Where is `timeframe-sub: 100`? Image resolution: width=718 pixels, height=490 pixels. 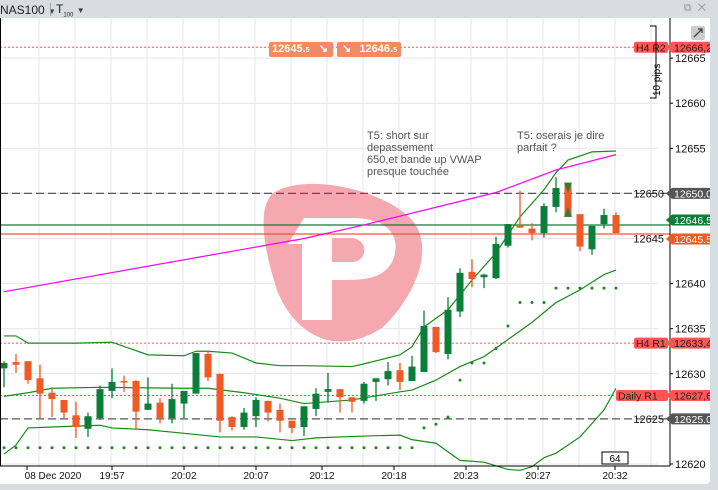
timeframe-sub: 100 is located at coordinates (68, 15).